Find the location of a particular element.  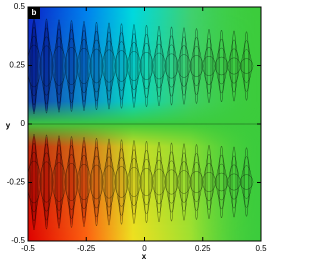

x-axis-label: x is located at coordinates (144, 256).